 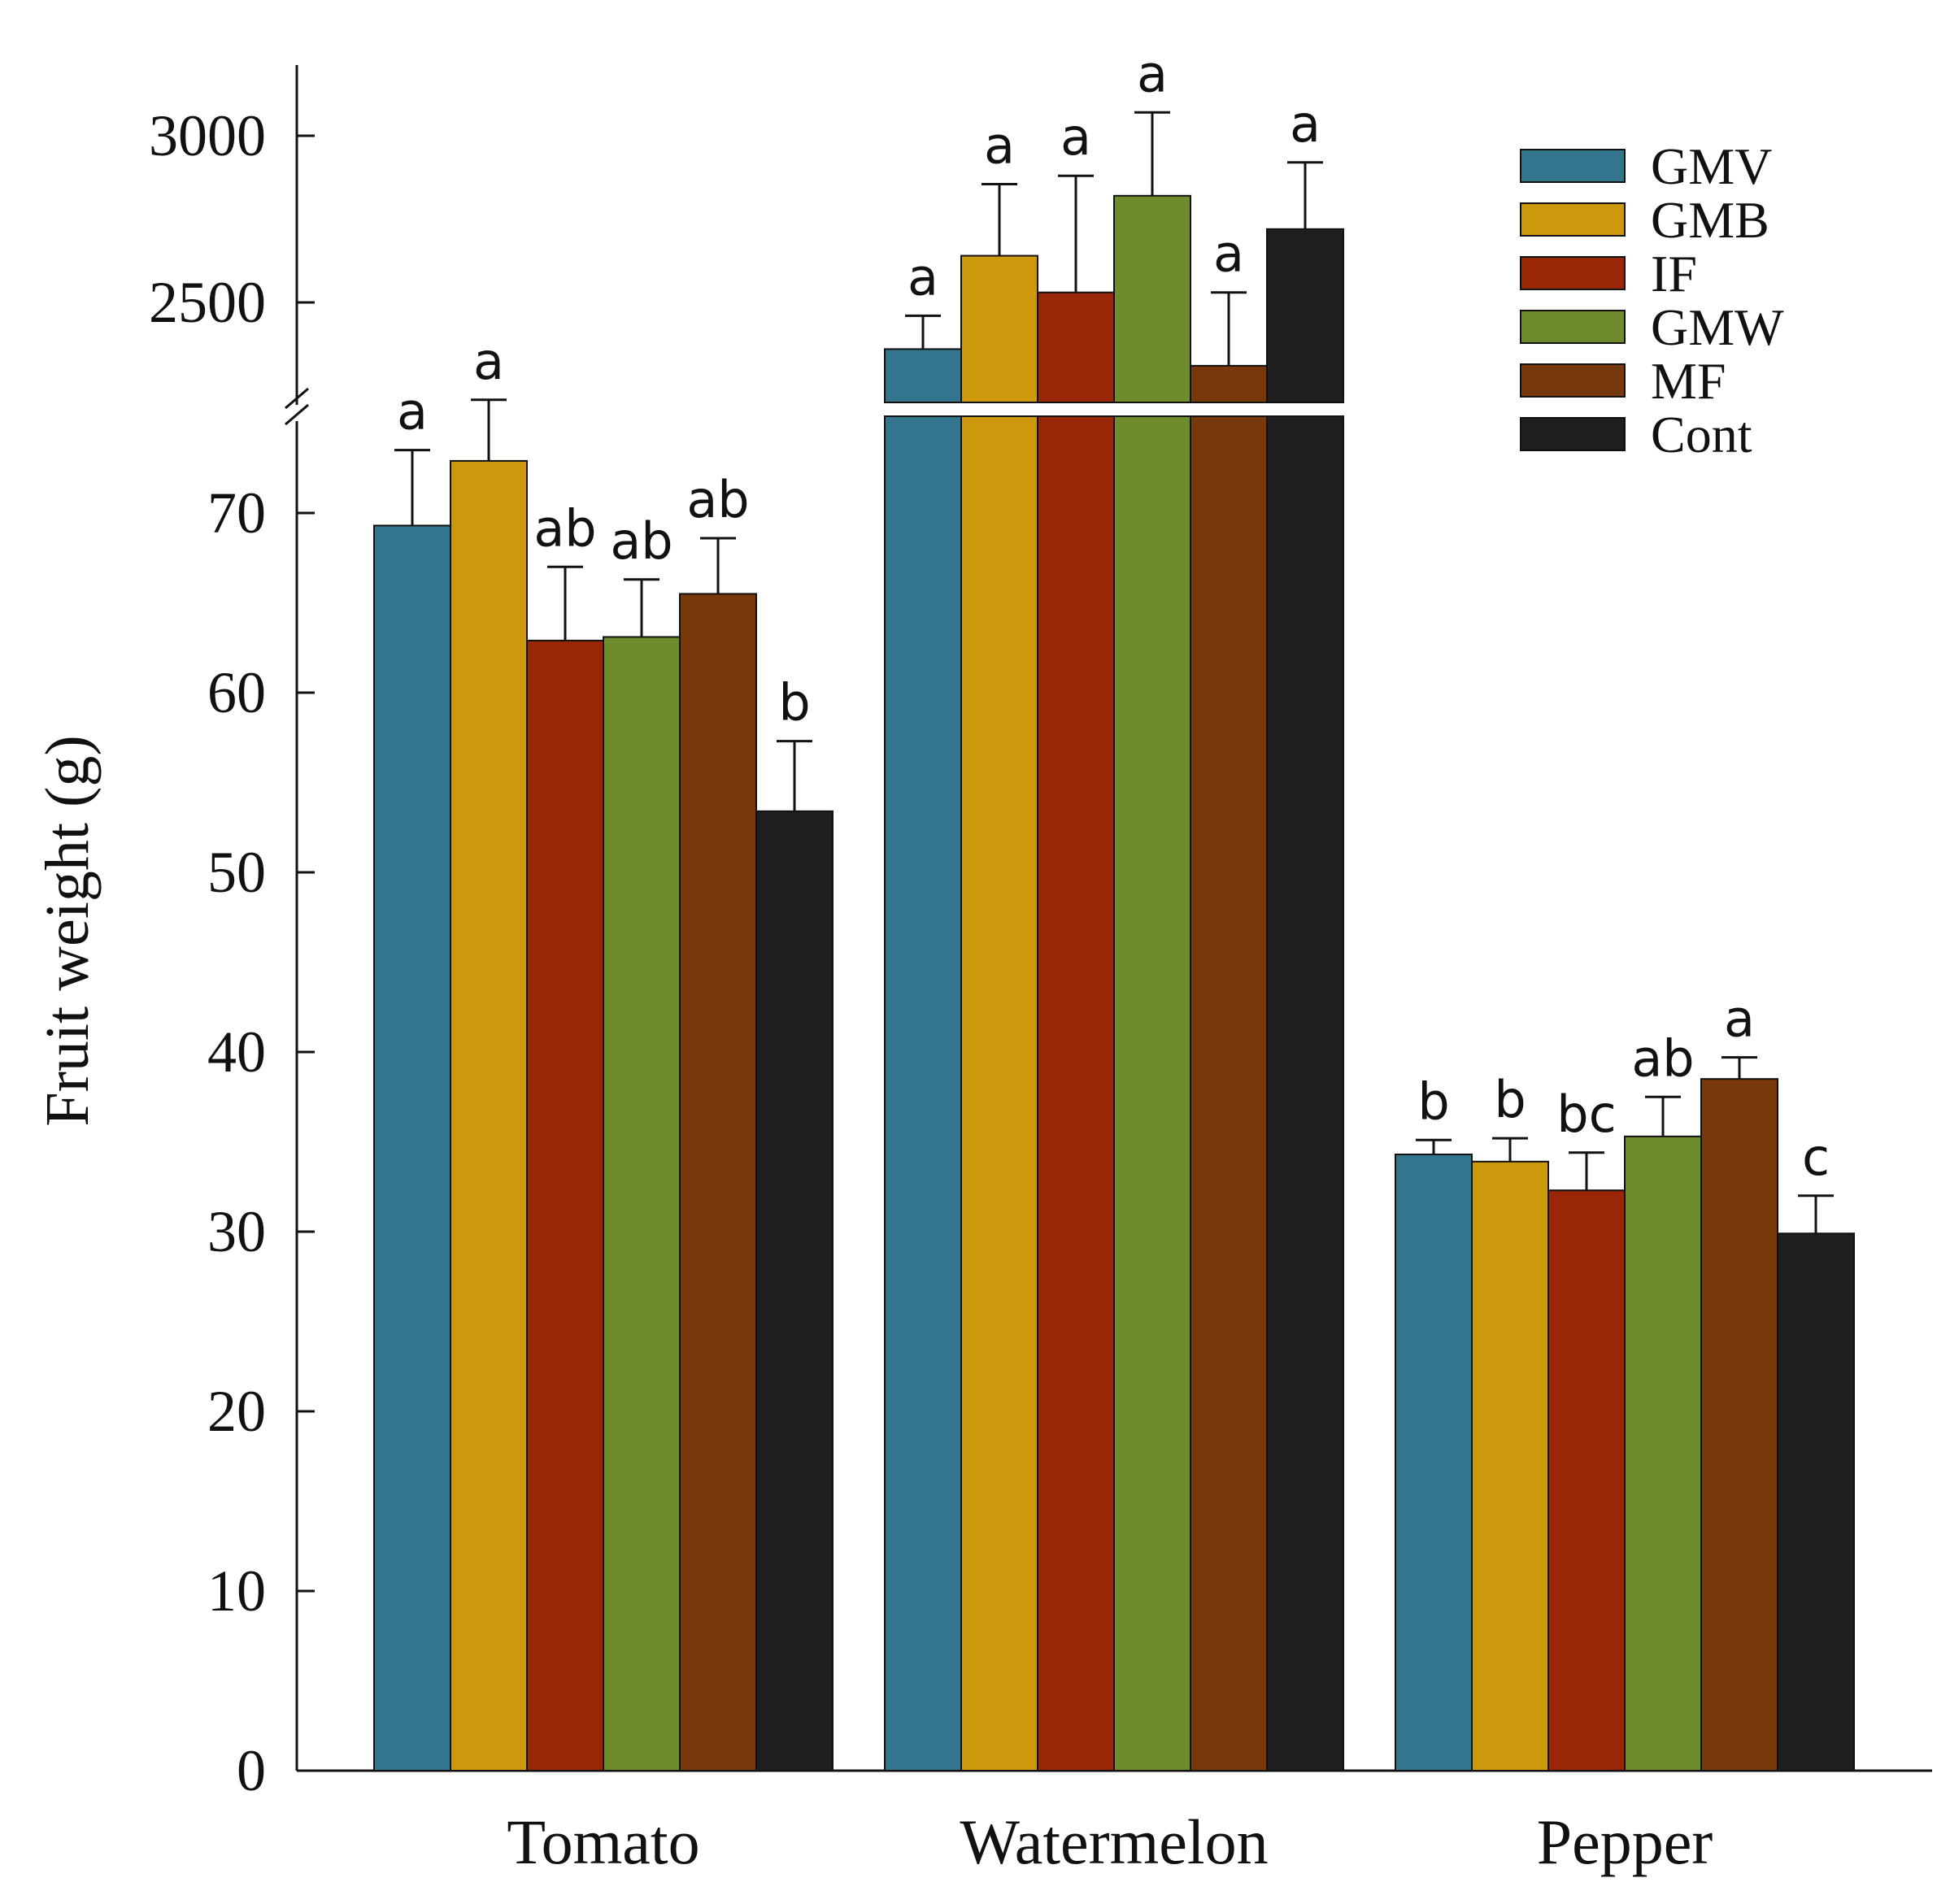 I want to click on category-label-pepper: Pepper, so click(x=1625, y=1841).